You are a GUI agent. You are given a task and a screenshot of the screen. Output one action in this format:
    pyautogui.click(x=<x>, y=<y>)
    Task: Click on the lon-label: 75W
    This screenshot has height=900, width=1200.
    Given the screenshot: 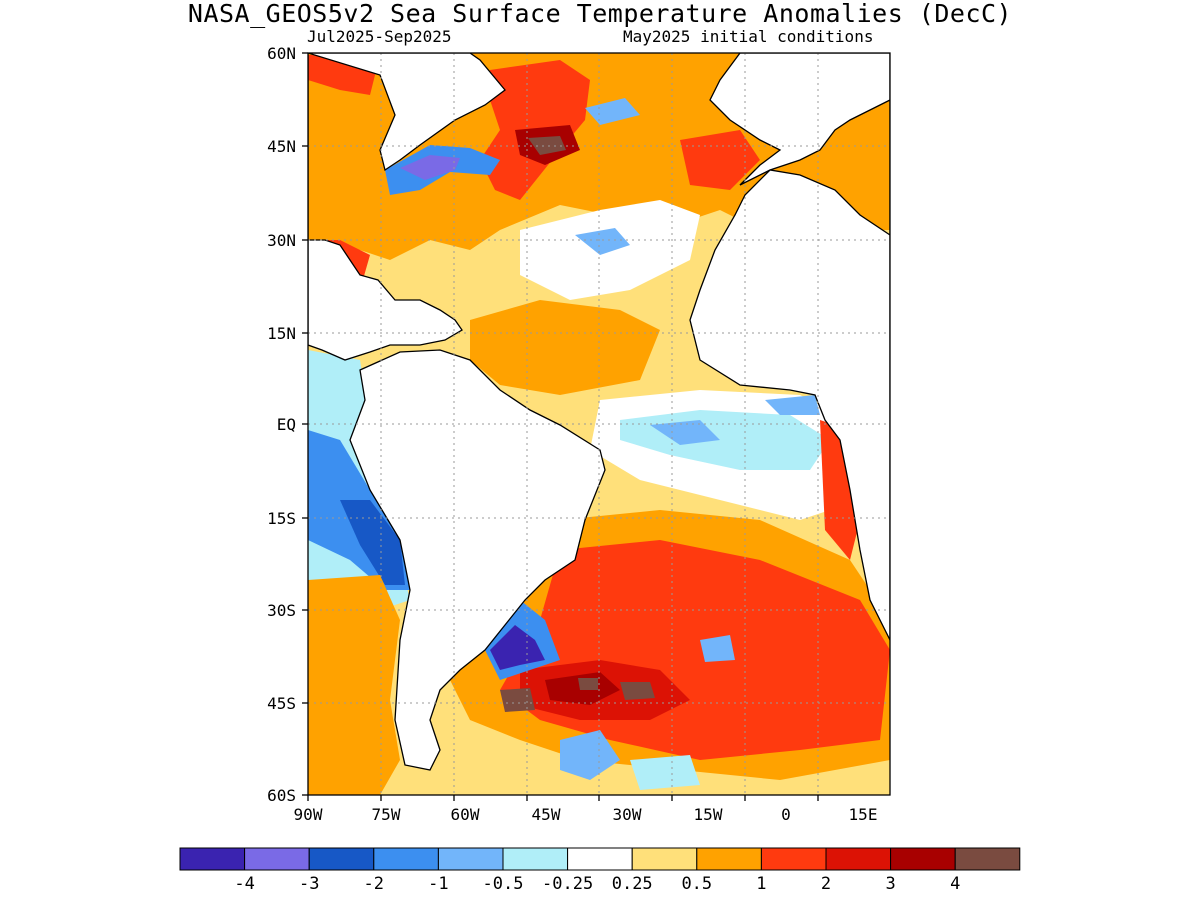 What is the action you would take?
    pyautogui.click(x=386, y=814)
    